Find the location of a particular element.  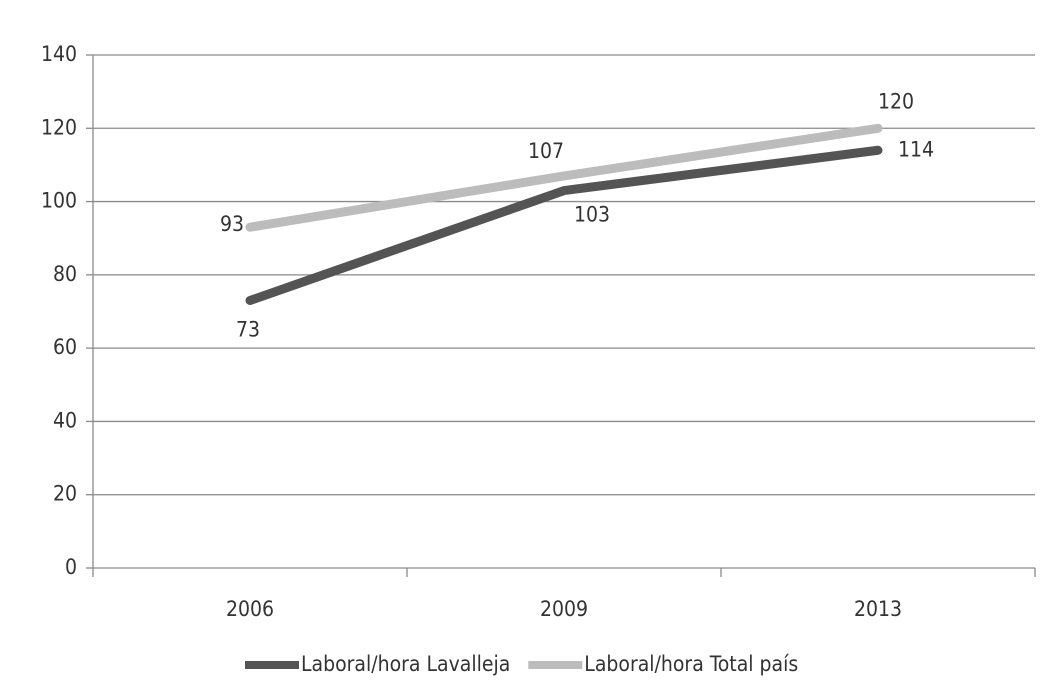

data-label: 73 is located at coordinates (248, 330).